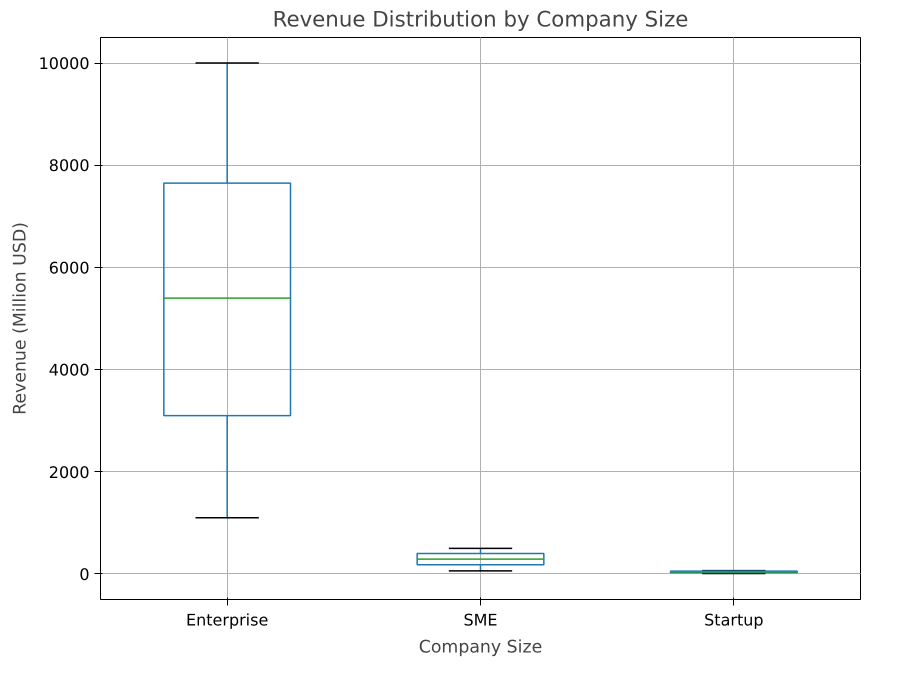 The height and width of the screenshot is (673, 898). I want to click on x-tick-label: SME, so click(480, 620).